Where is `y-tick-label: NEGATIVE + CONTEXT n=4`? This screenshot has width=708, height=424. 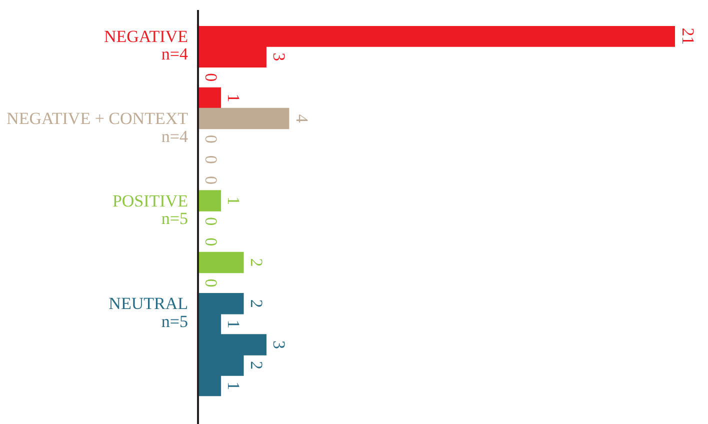 y-tick-label: NEGATIVE + CONTEXT n=4 is located at coordinates (97, 127).